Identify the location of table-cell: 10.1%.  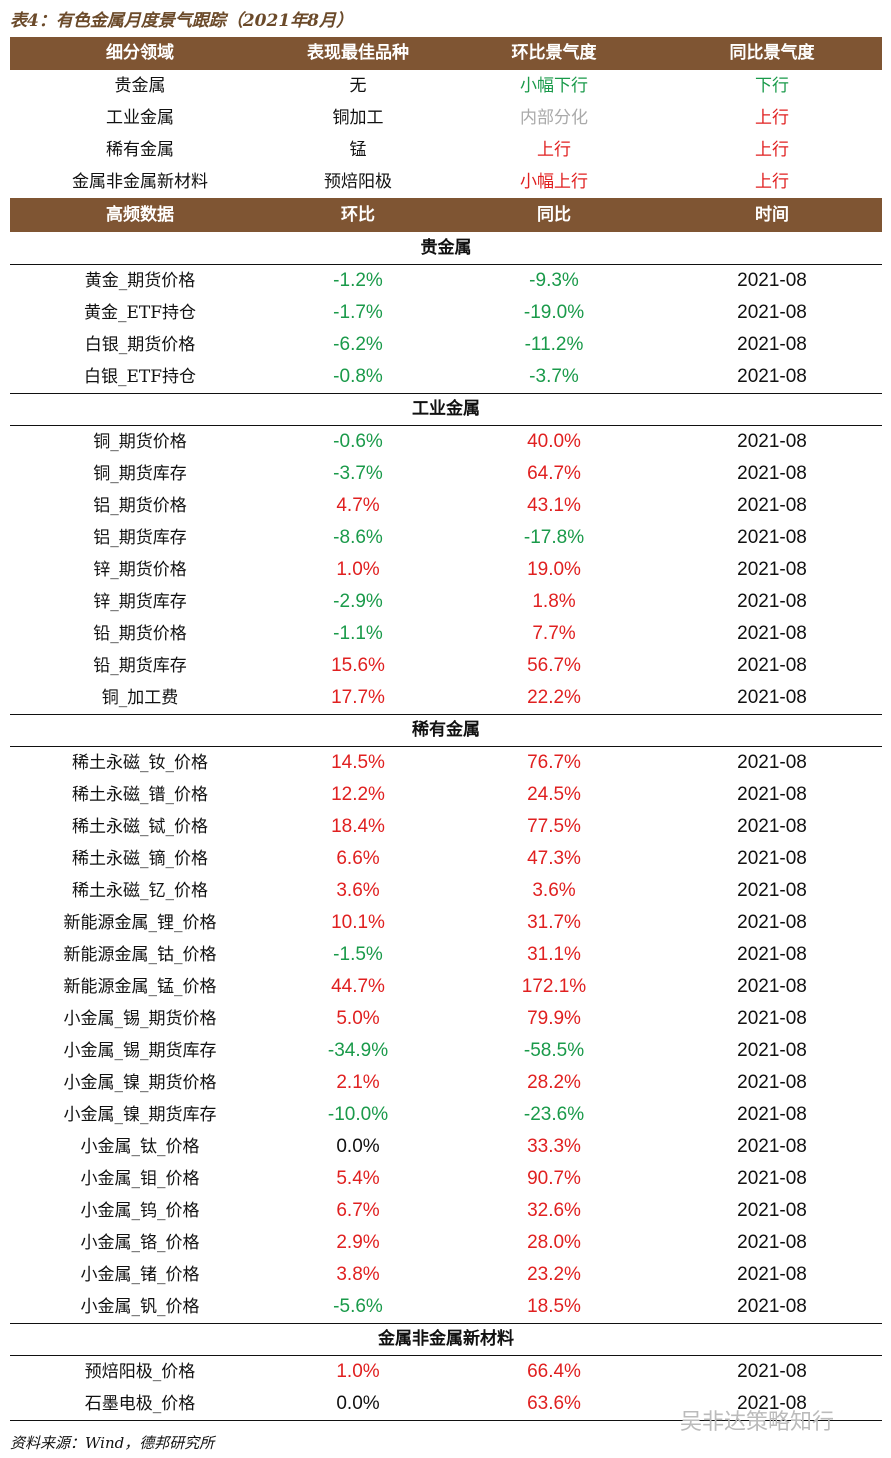
(358, 922).